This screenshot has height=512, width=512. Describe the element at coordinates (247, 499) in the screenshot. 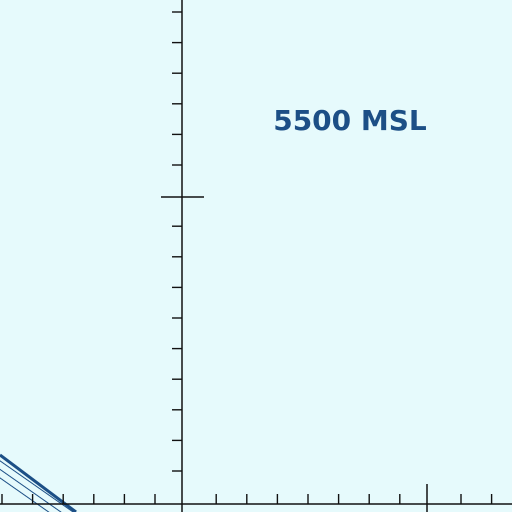

I see `parallel-minute-ticks` at that location.